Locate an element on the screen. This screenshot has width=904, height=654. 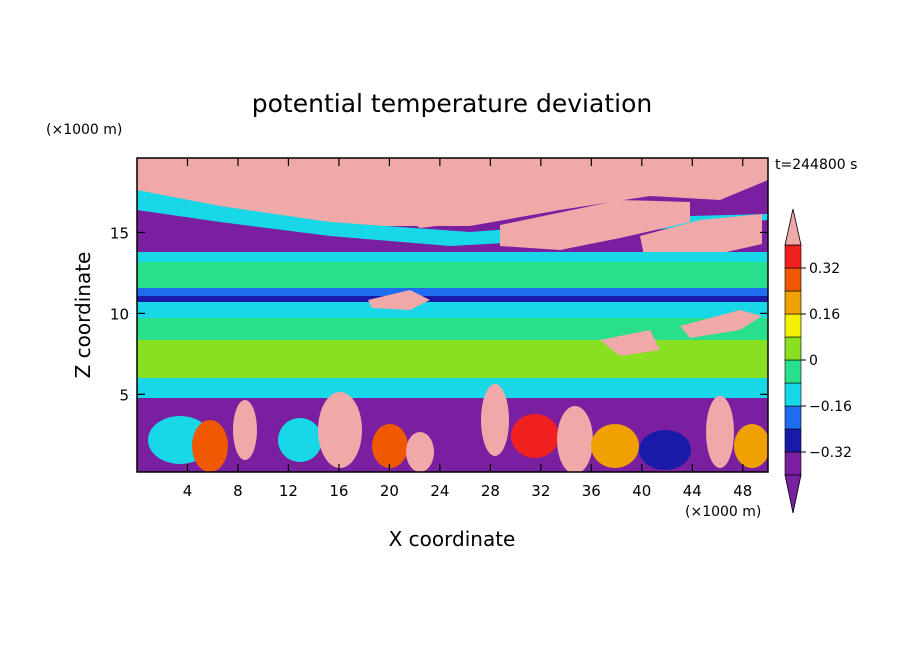
lower-green-layer is located at coordinates (452, 329).